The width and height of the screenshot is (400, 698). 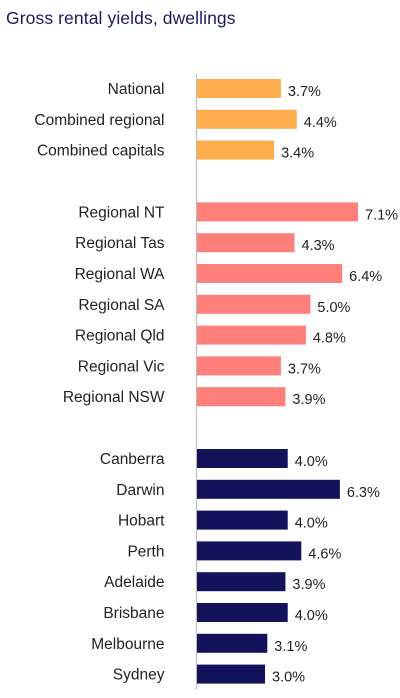 What do you see at coordinates (320, 123) in the screenshot?
I see `value-label-combined-regional: 4.4%` at bounding box center [320, 123].